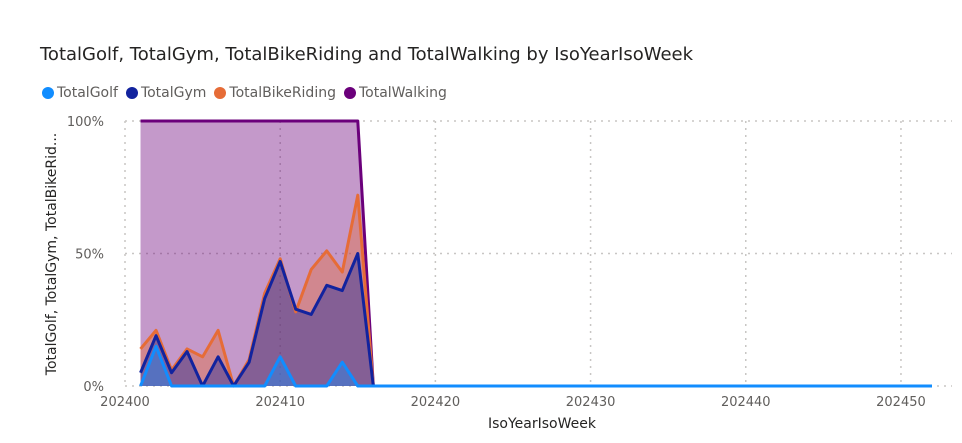 This screenshot has width=962, height=443. I want to click on x-tick-label: 202450, so click(901, 402).